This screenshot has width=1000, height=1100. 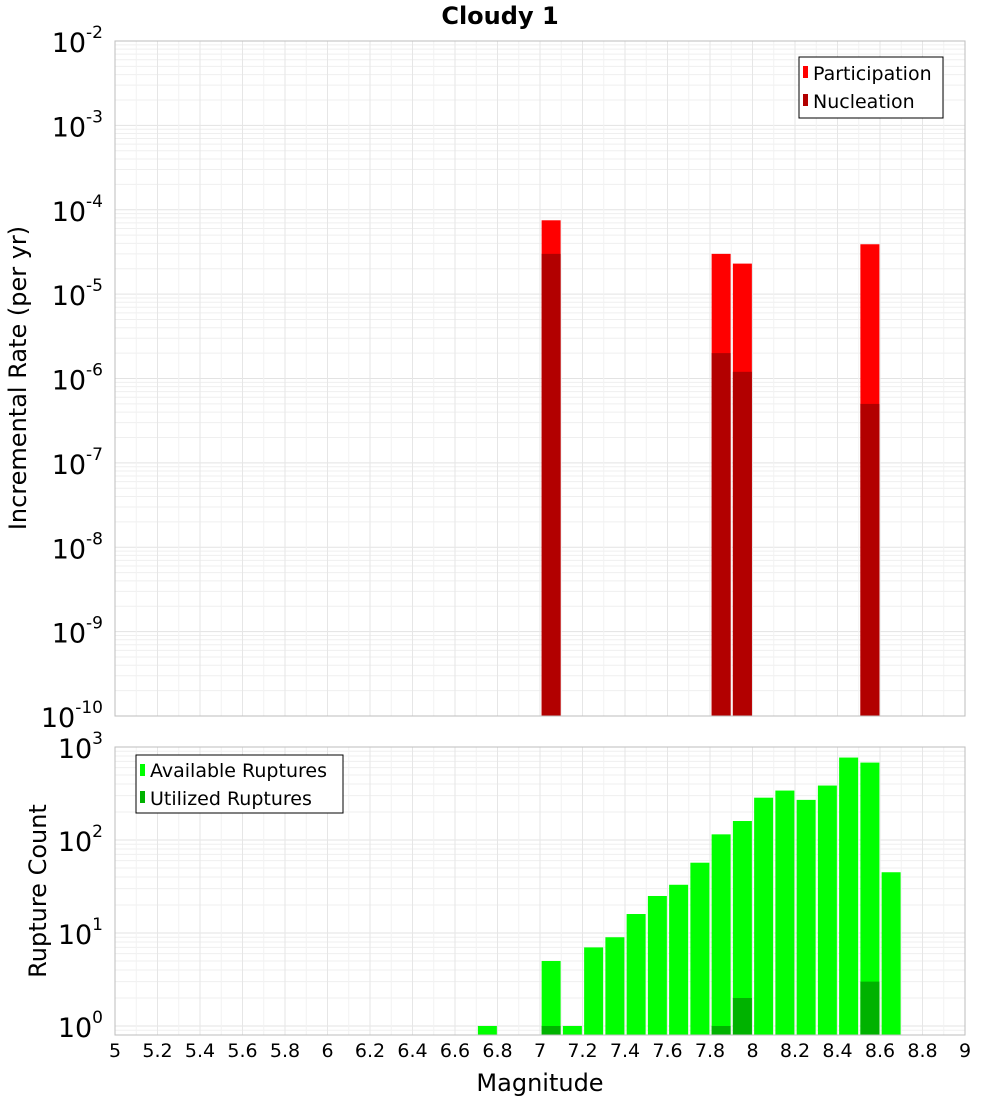 What do you see at coordinates (157, 1051) in the screenshot?
I see `x-tick-label: 5.2` at bounding box center [157, 1051].